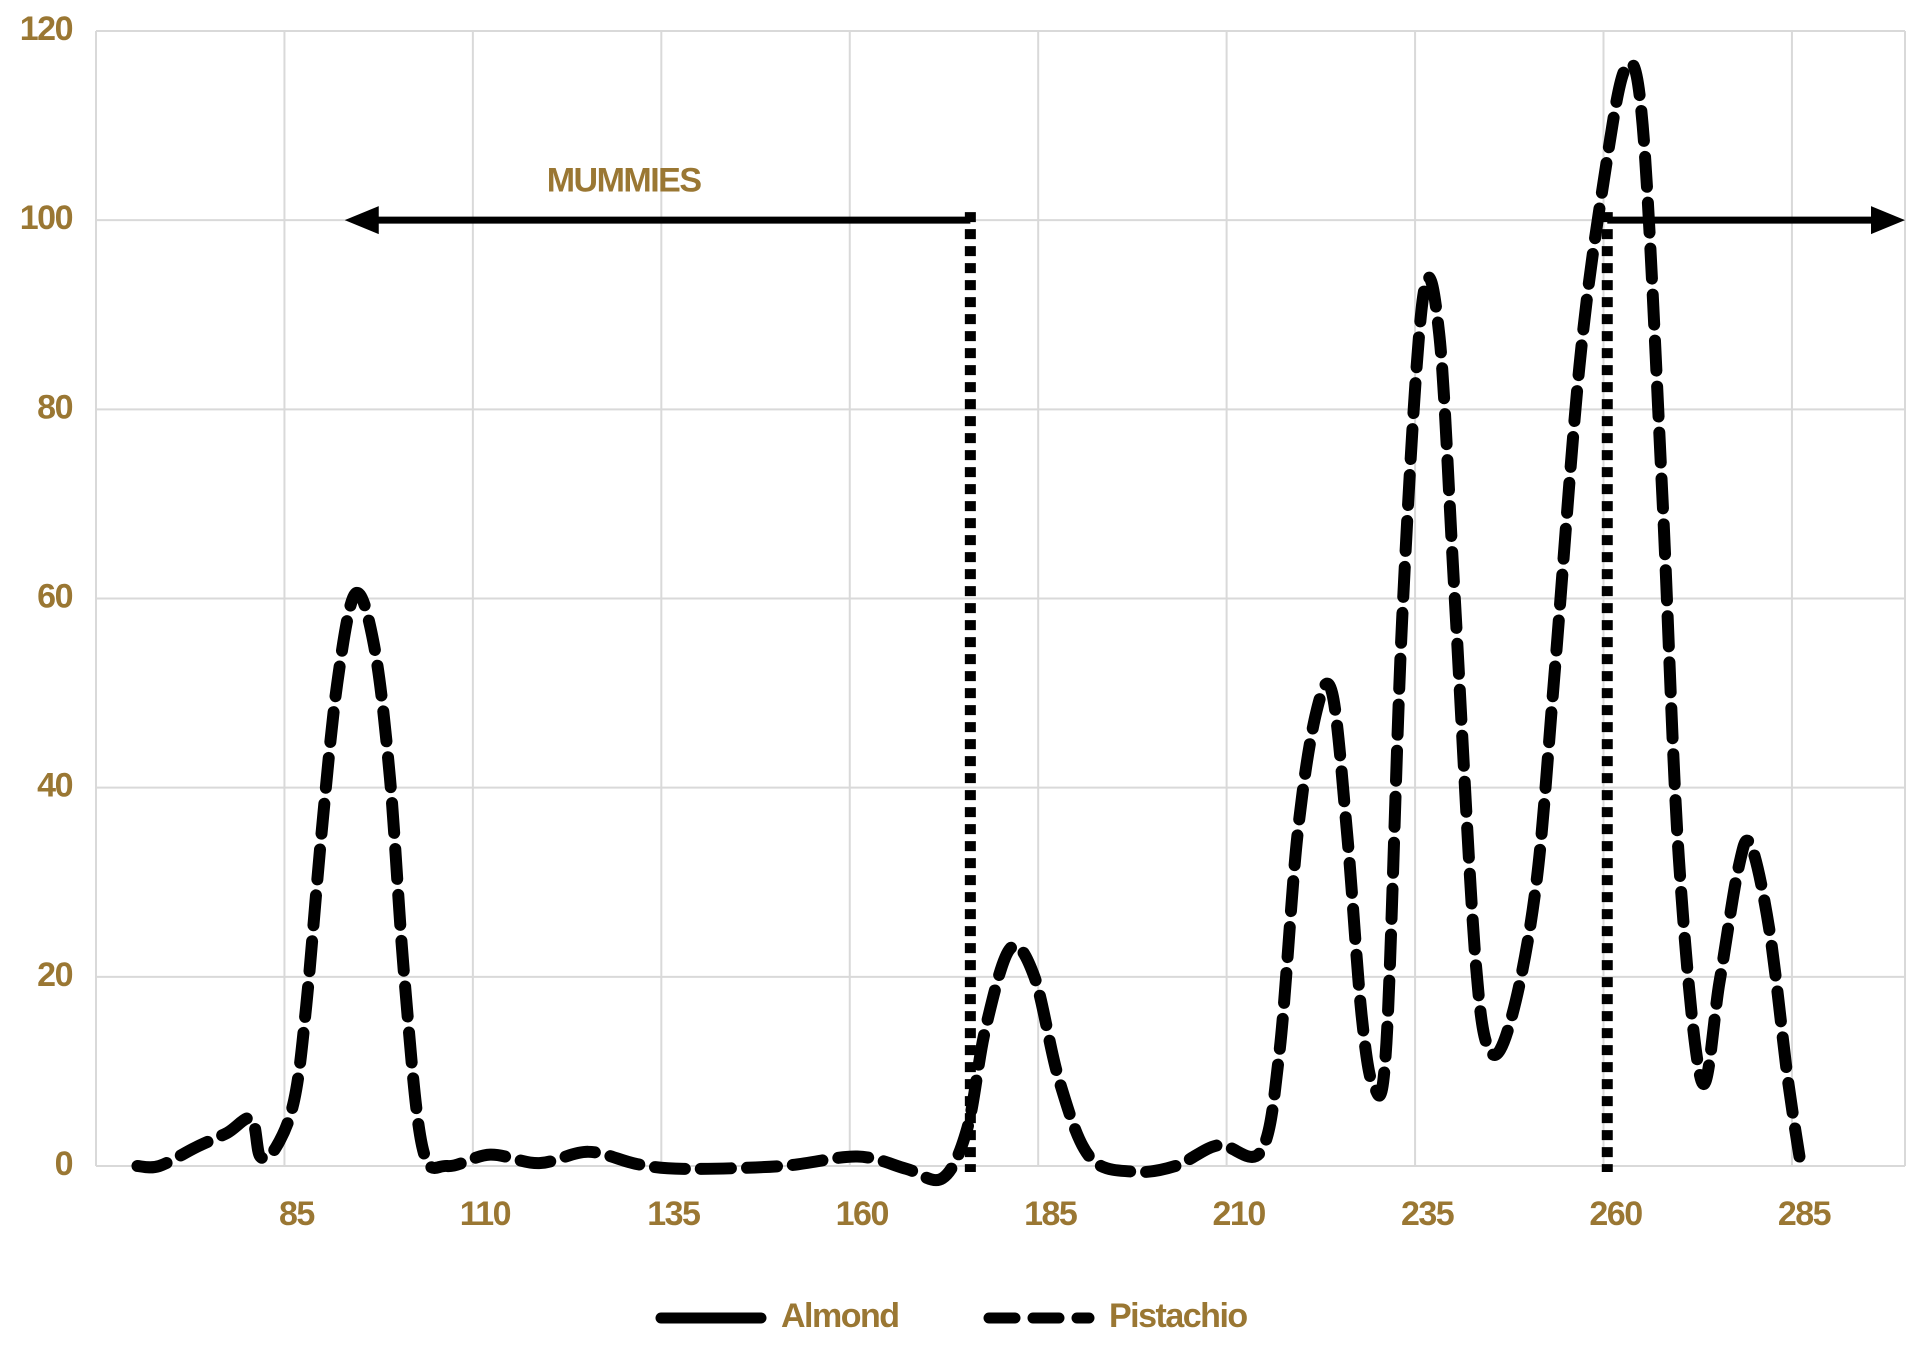 This screenshot has width=1920, height=1357. What do you see at coordinates (1050, 1214) in the screenshot?
I see `x-tick-label: 185` at bounding box center [1050, 1214].